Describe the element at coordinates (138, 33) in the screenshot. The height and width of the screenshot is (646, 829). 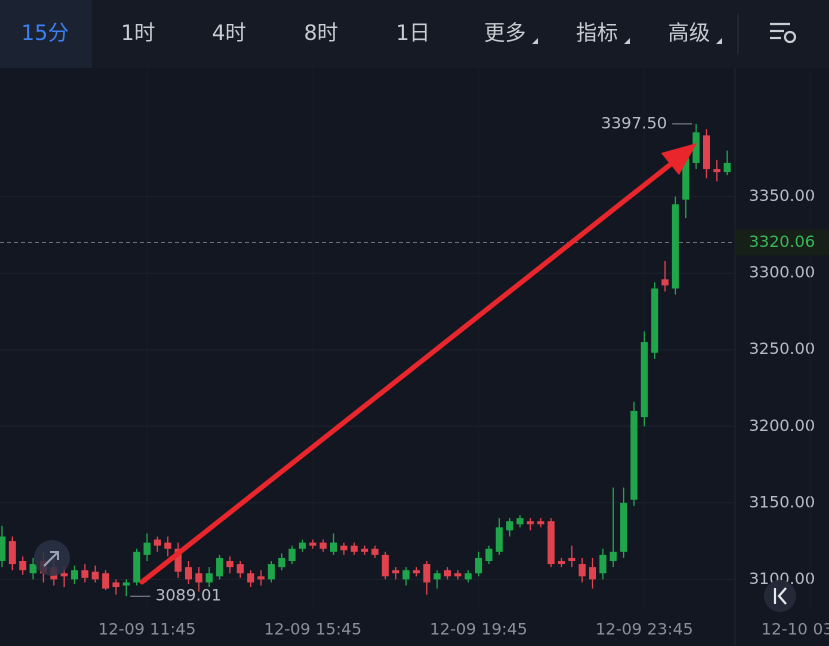
I see `tab: 1时` at that location.